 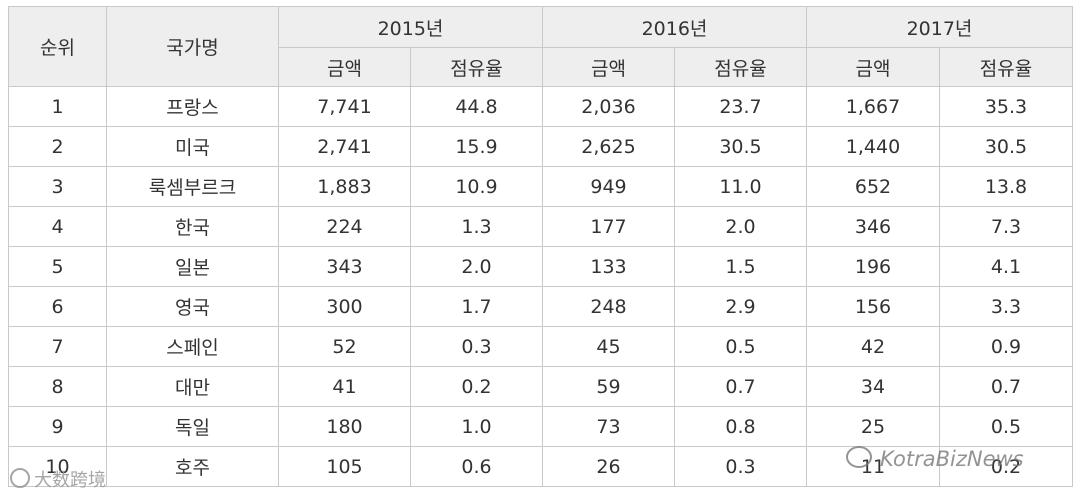 What do you see at coordinates (608, 346) in the screenshot?
I see `amount-2016-cell: 45` at bounding box center [608, 346].